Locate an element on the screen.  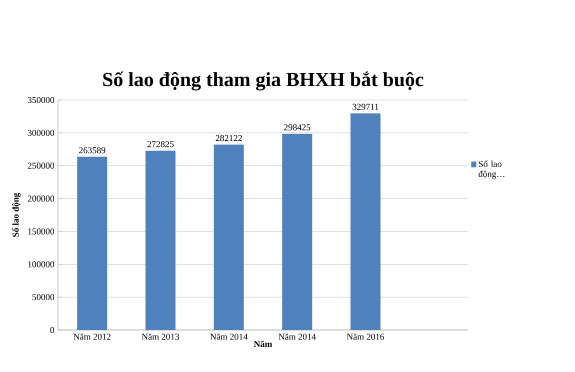
y-tick-label: 100000 is located at coordinates (41, 264).